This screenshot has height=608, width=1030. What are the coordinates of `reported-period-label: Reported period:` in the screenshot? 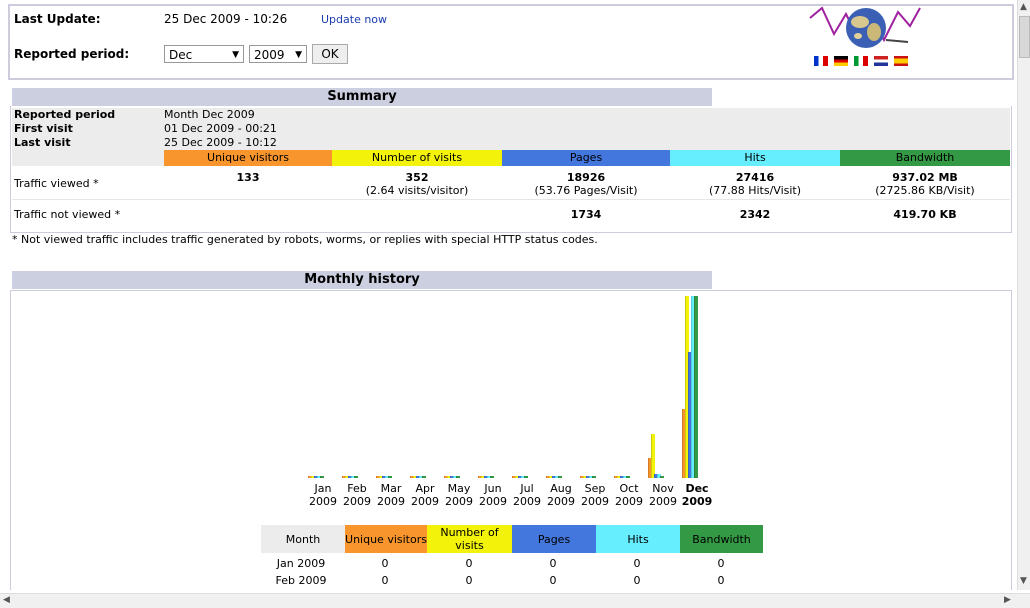 It's located at (72, 54).